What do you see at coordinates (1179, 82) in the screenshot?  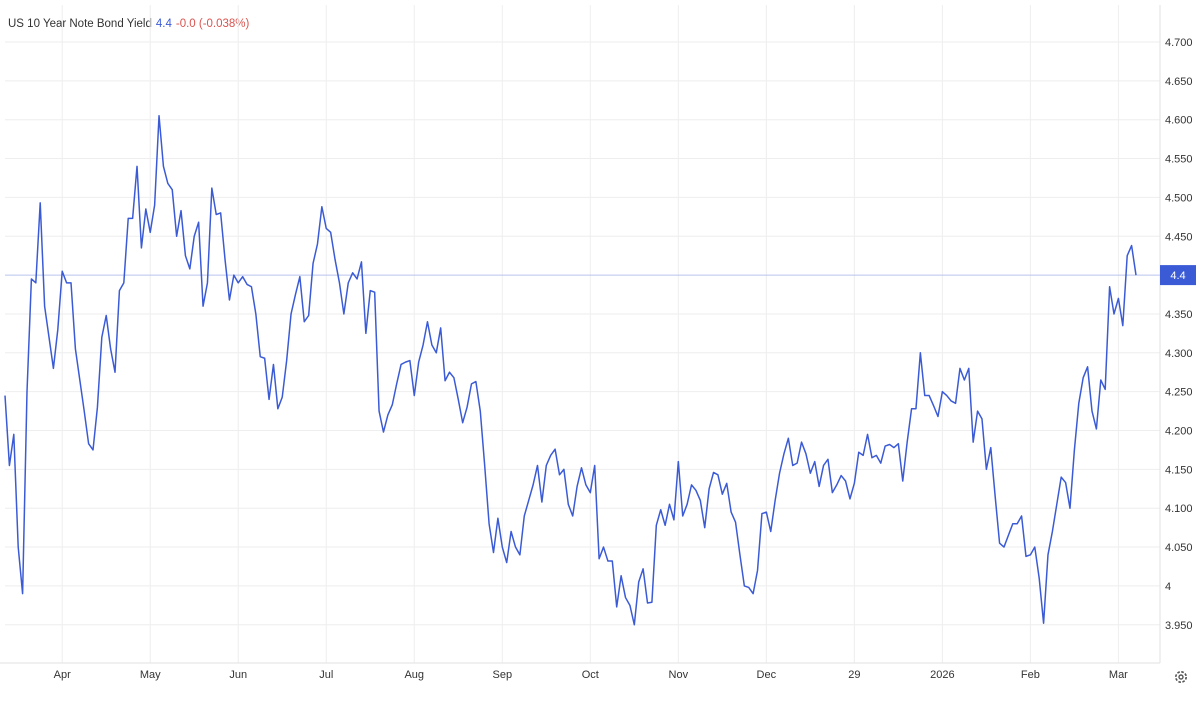 I see `y-tick-label: 4.650` at bounding box center [1179, 82].